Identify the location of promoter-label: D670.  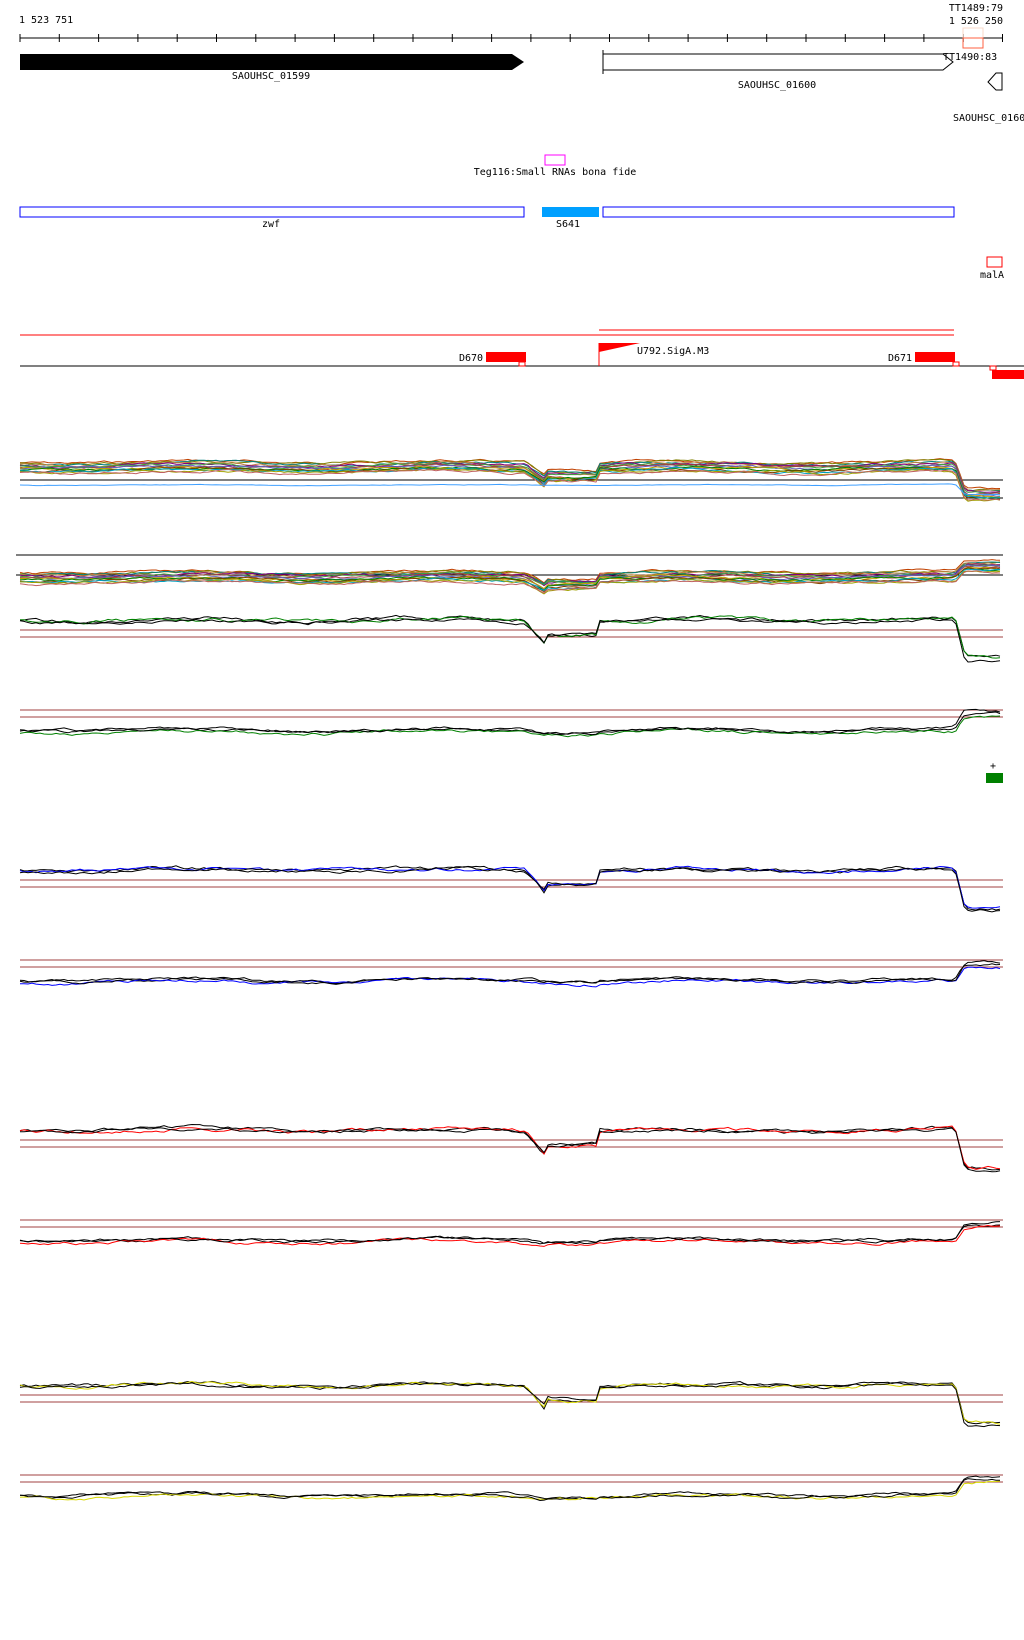
(471, 358).